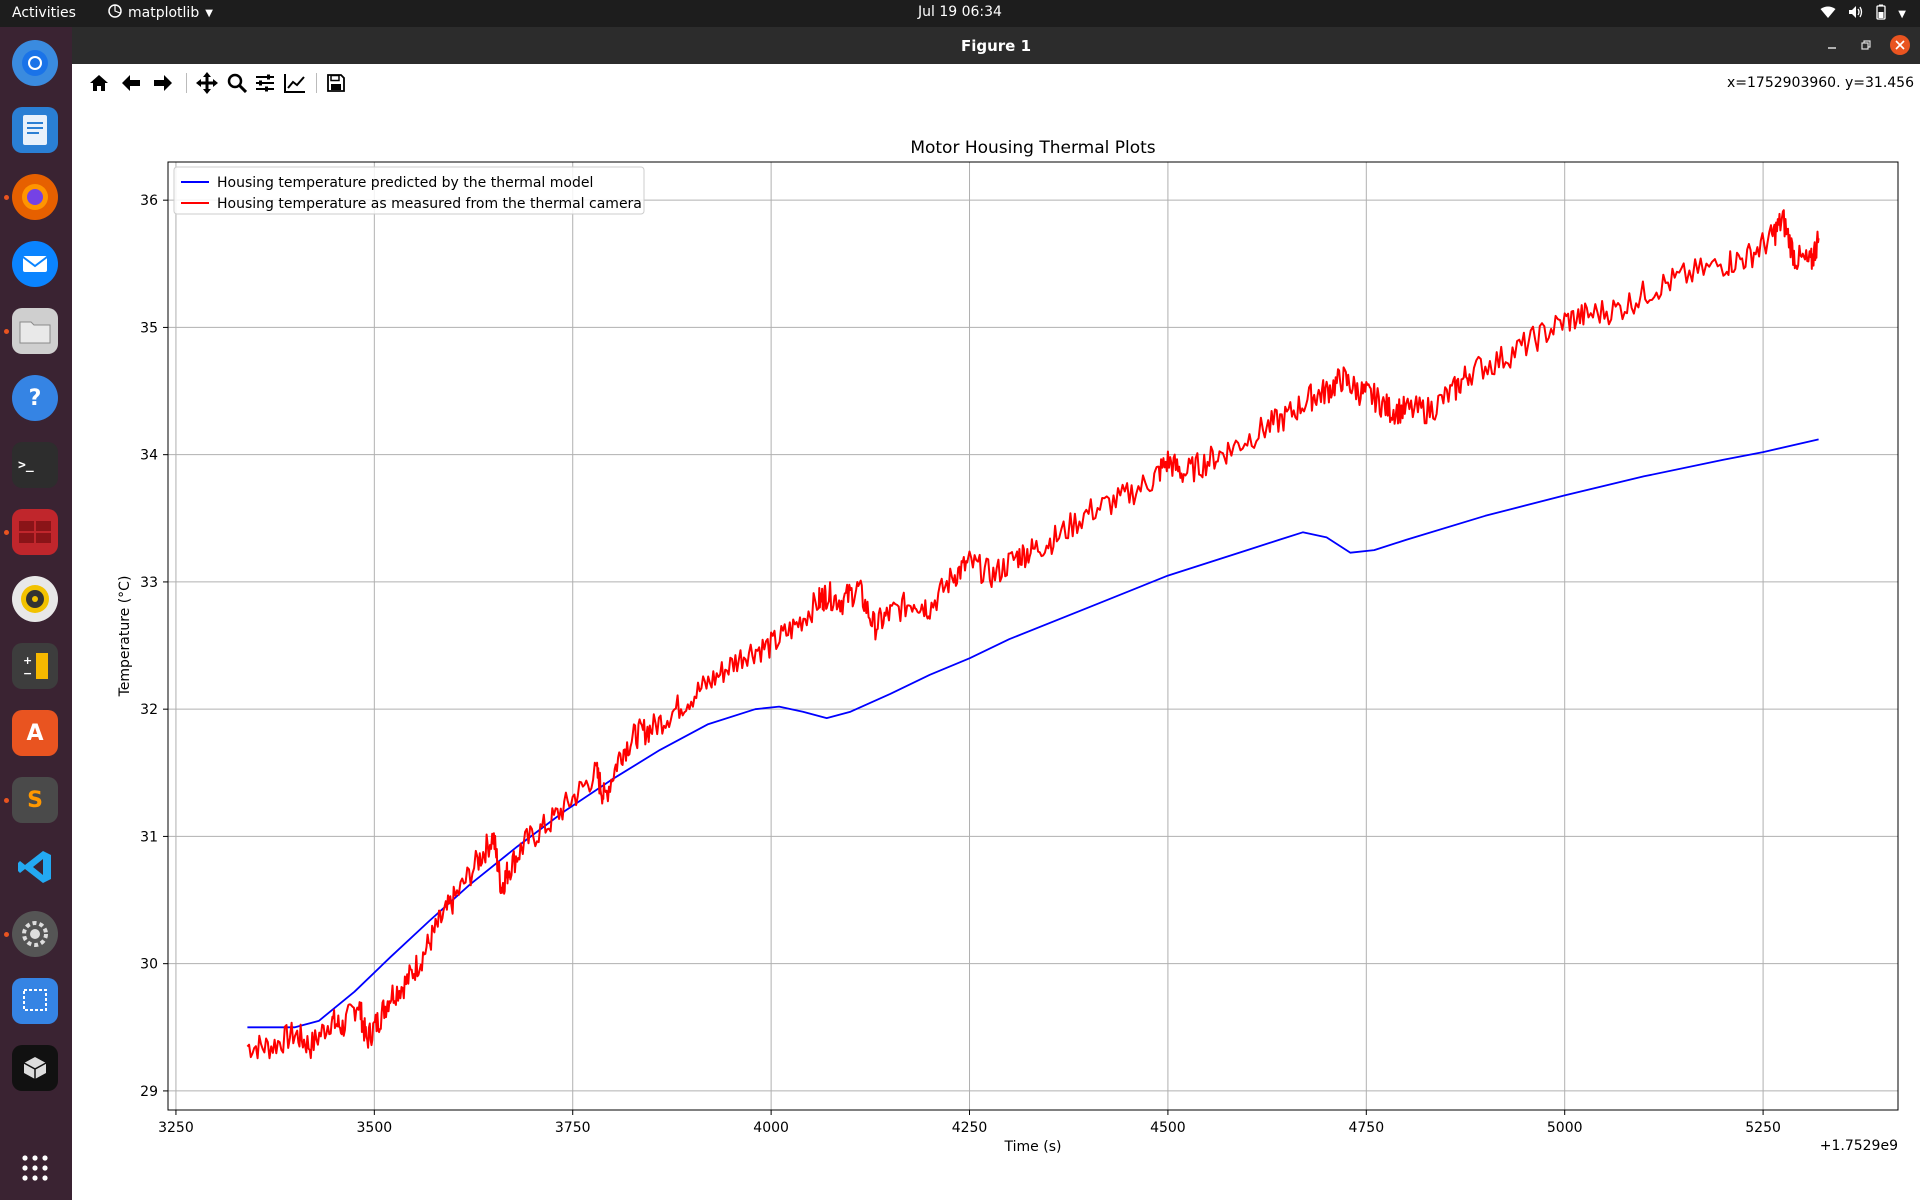 This screenshot has width=1920, height=1200. I want to click on firefox-icon, so click(35, 197).